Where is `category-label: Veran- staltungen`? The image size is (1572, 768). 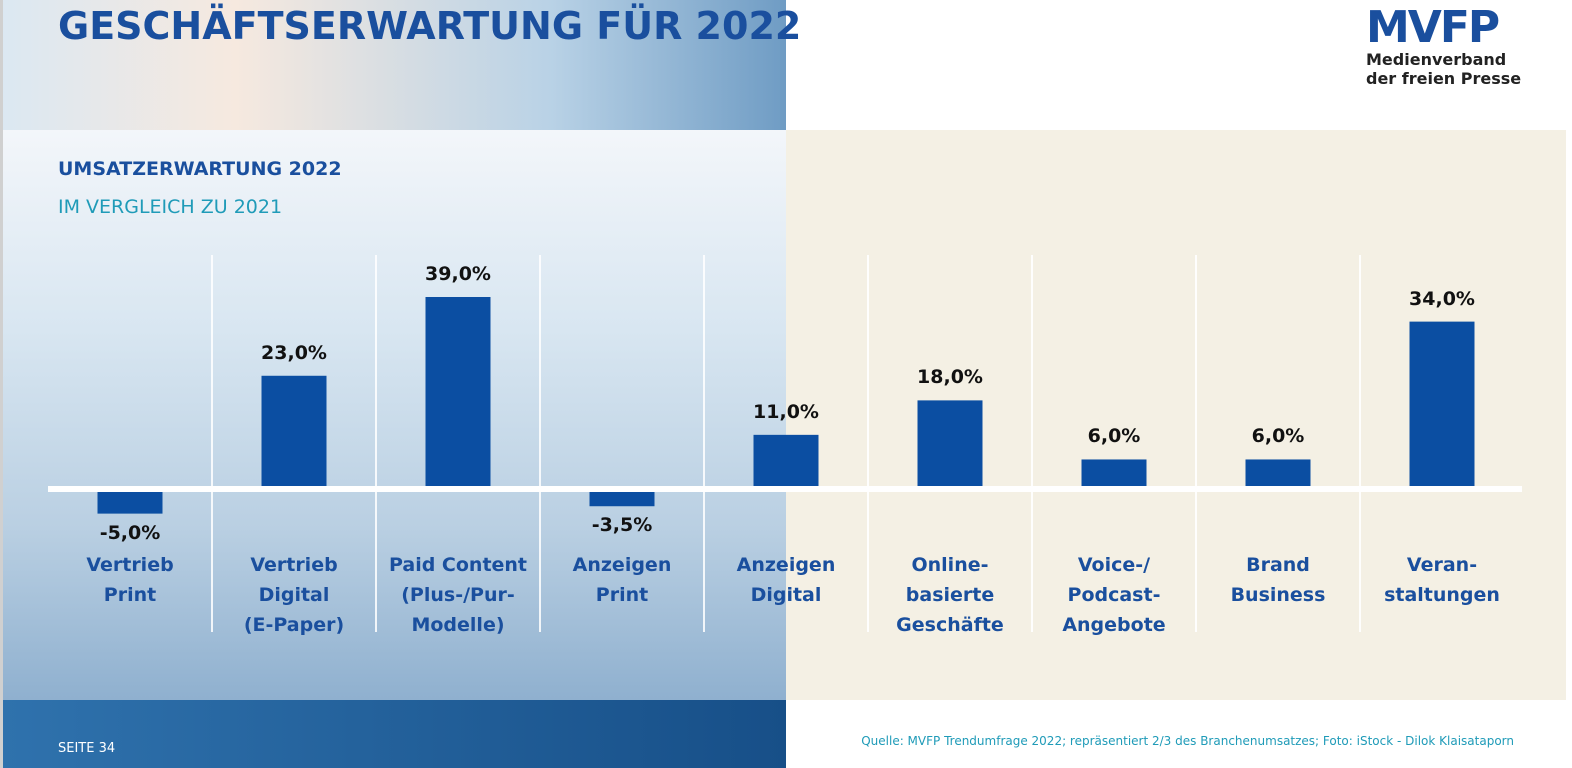 category-label: Veran- staltungen is located at coordinates (1442, 580).